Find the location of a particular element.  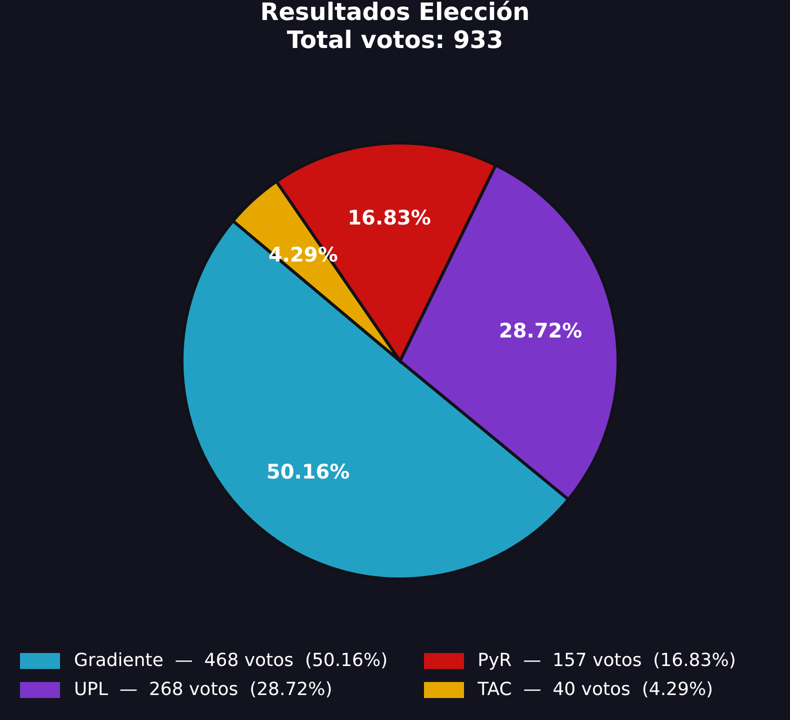

legend-label: UPL — 268 votos (28.72%) is located at coordinates (203, 689).